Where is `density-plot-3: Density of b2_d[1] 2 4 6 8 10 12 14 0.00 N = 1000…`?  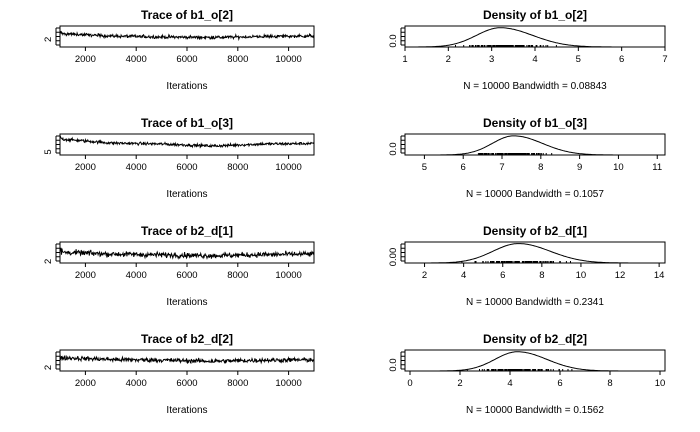
density-plot-3: Density of b2_d[1] 2 4 6 8 10 12 14 0.00 N = 1000… is located at coordinates (527, 266).